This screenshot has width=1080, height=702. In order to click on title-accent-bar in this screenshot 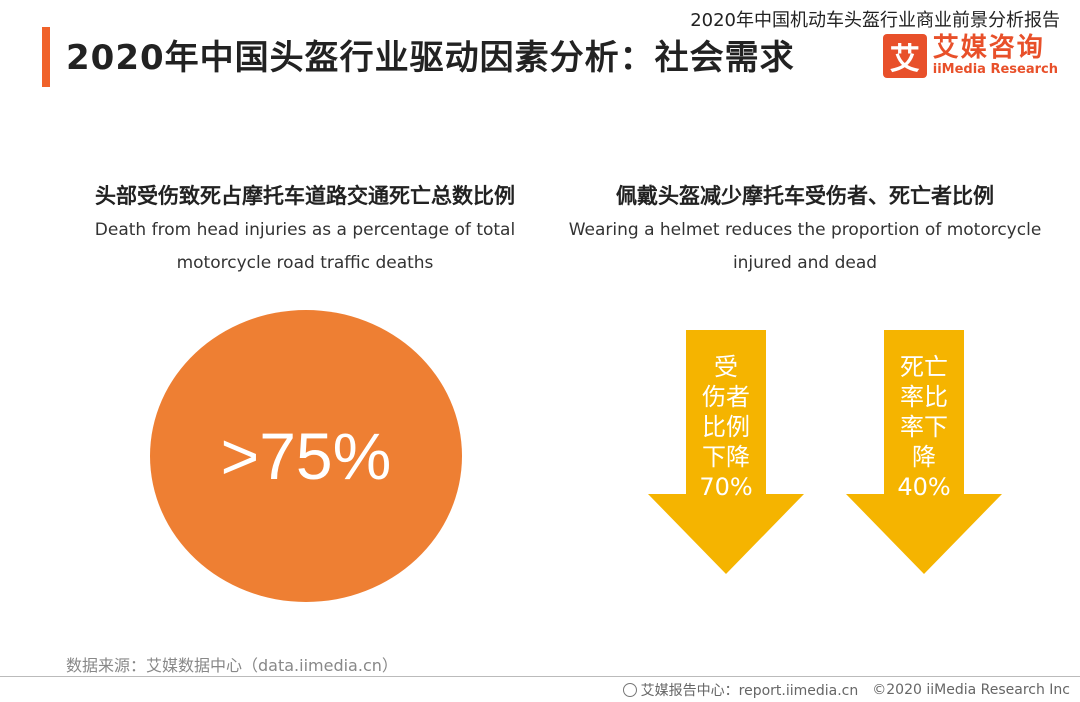, I will do `click(46, 57)`.